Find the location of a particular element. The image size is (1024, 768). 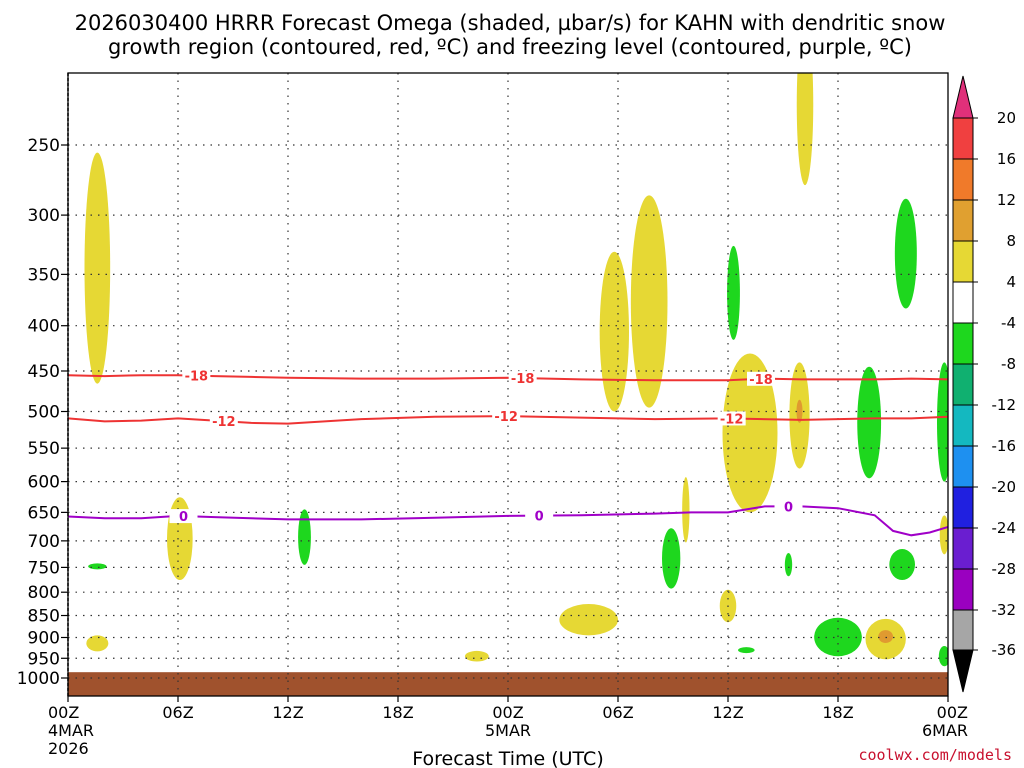

y-tick-label-350: 350 is located at coordinates (44, 275).